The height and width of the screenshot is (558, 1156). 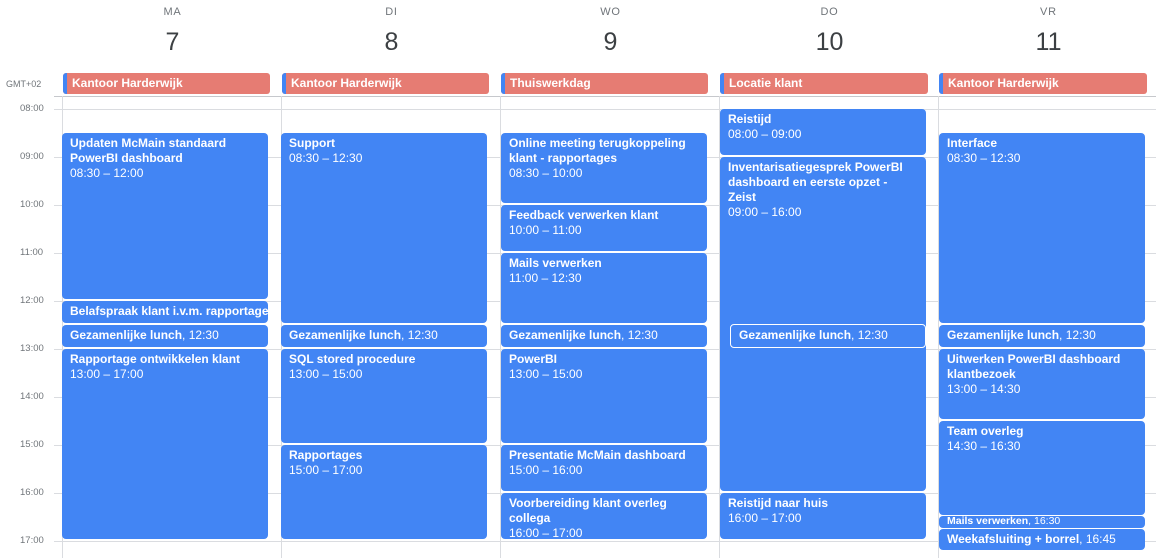 I want to click on event-title: Team overleg, so click(x=985, y=431).